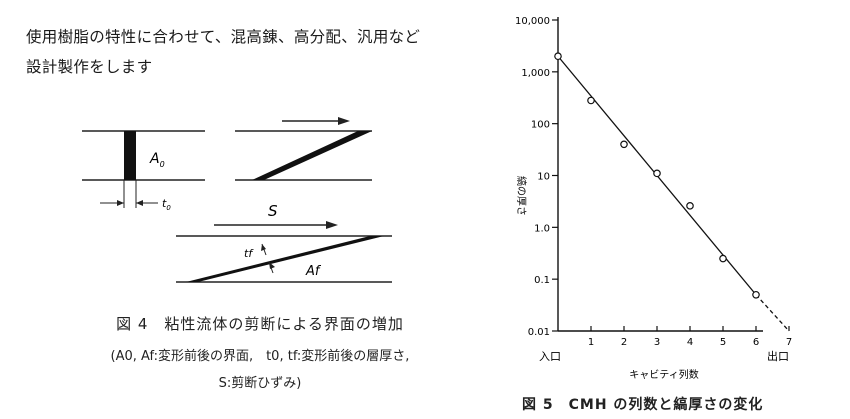 The image size is (850, 419). What do you see at coordinates (789, 342) in the screenshot?
I see `x-tick-label: 7` at bounding box center [789, 342].